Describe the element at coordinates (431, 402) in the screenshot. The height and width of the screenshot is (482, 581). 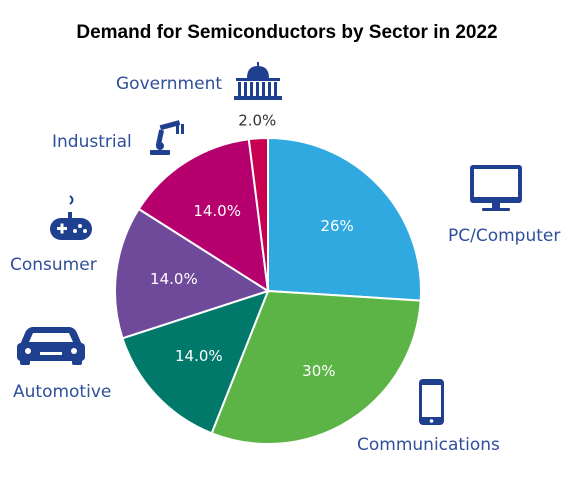
I see `smartphone-icon` at that location.